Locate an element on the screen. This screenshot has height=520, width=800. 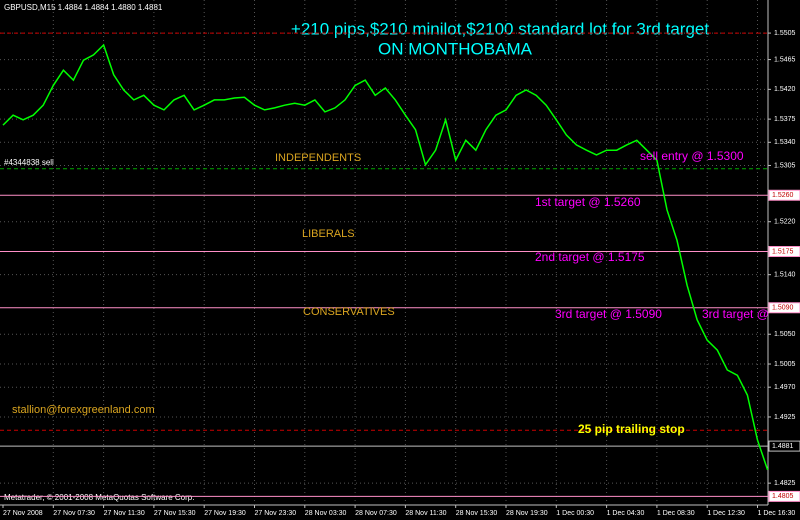
y-tick-label: 1.4825 is located at coordinates (785, 483).